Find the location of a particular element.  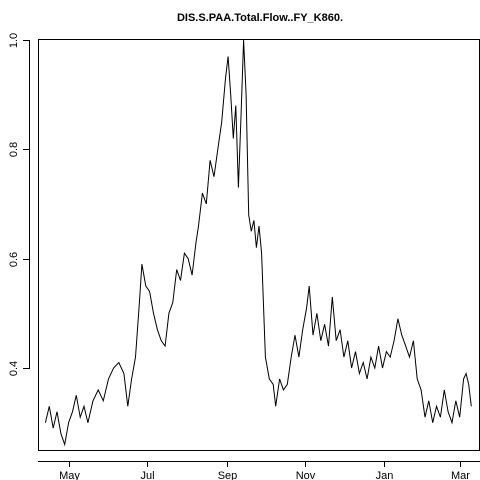

x-tick-label: Nov is located at coordinates (306, 475).